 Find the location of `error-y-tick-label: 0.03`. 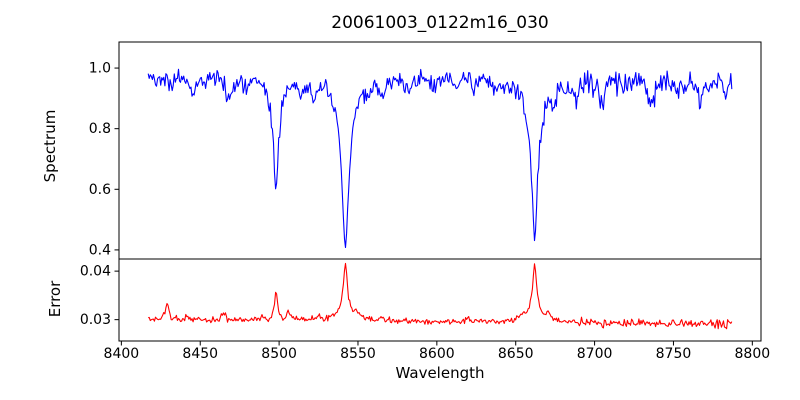

error-y-tick-label: 0.03 is located at coordinates (95, 320).